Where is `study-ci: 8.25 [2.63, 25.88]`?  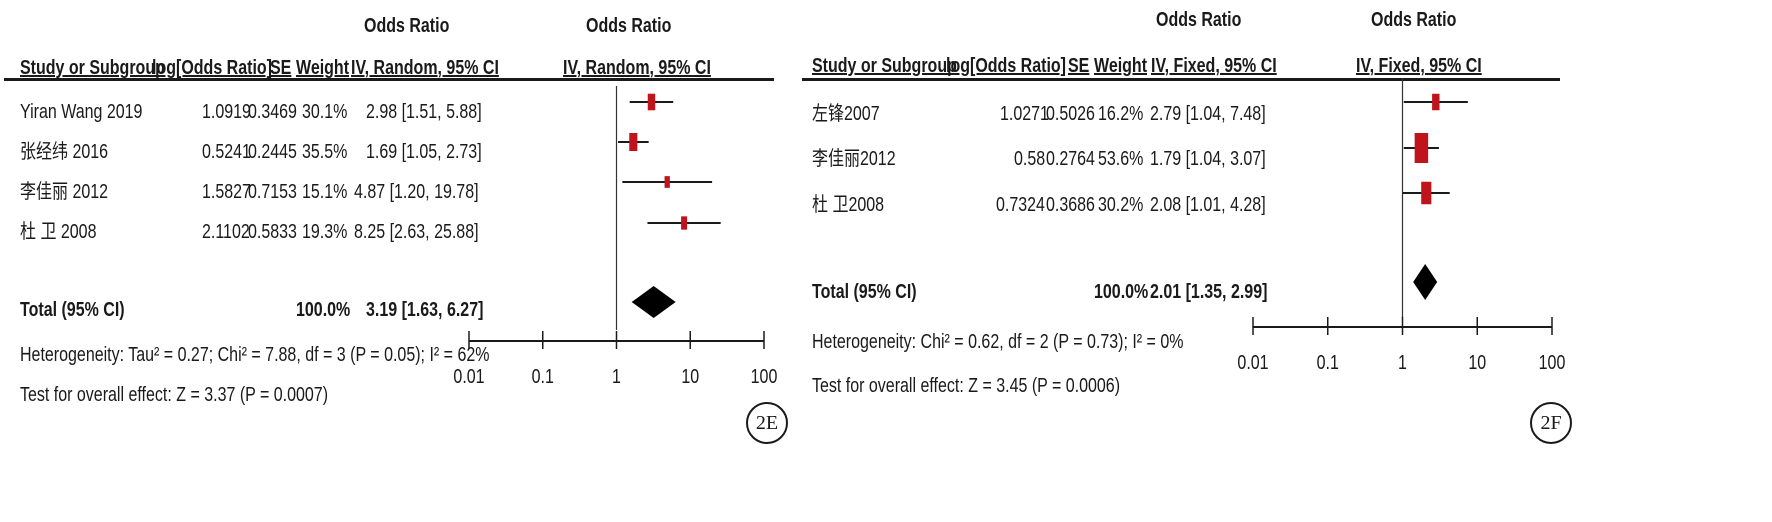 study-ci: 8.25 [2.63, 25.88] is located at coordinates (416, 232).